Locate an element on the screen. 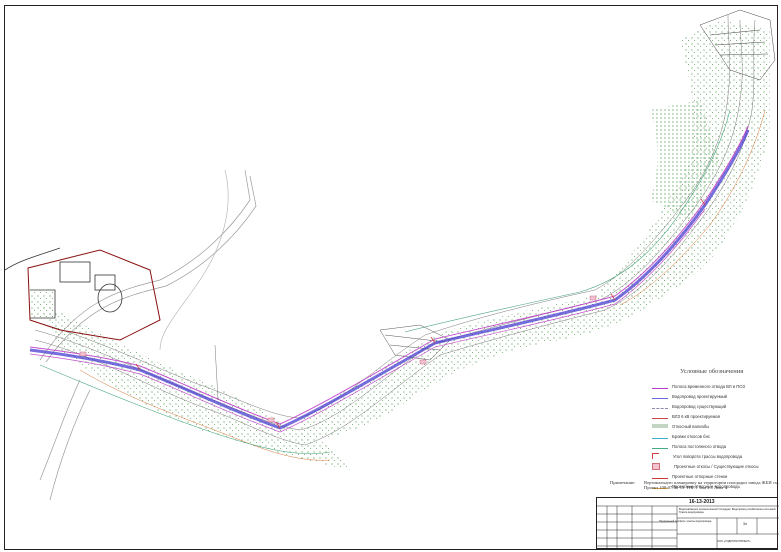 Image resolution: width=781 pixels, height=552 pixels. terrain-zone-north is located at coordinates (685, 160).